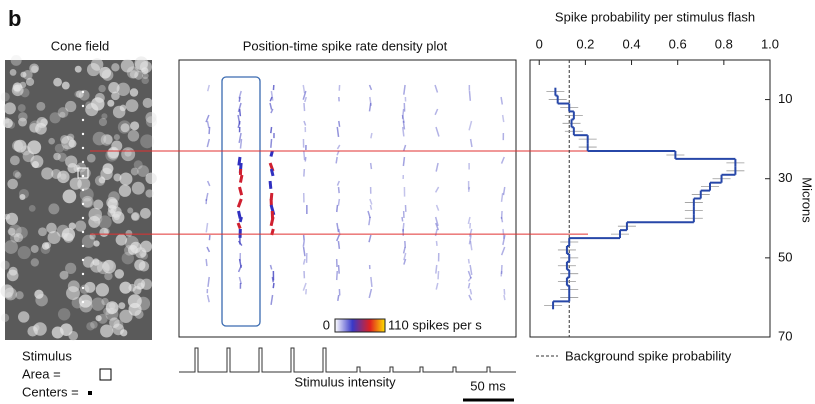 This screenshot has height=404, width=815. What do you see at coordinates (785, 98) in the screenshot?
I see `y-tick-label: 10` at bounding box center [785, 98].